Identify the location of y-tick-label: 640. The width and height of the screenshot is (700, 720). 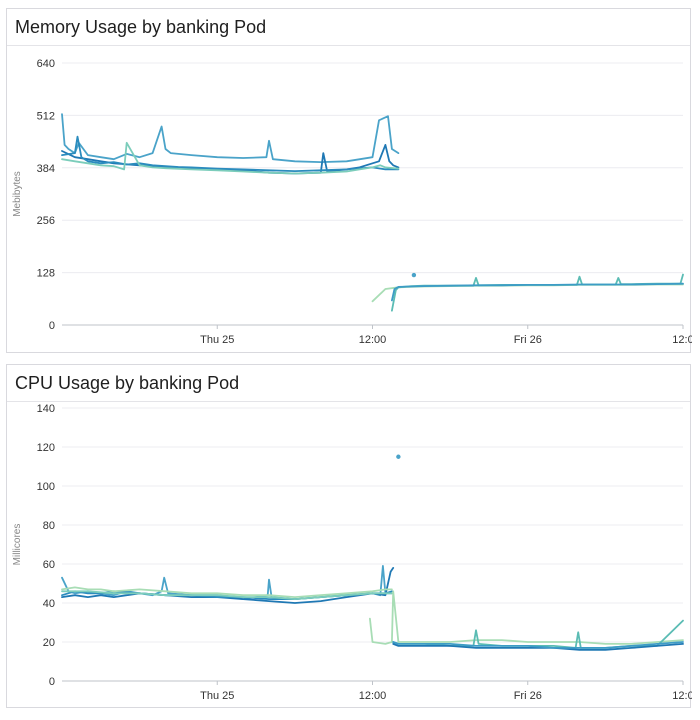
(46, 64).